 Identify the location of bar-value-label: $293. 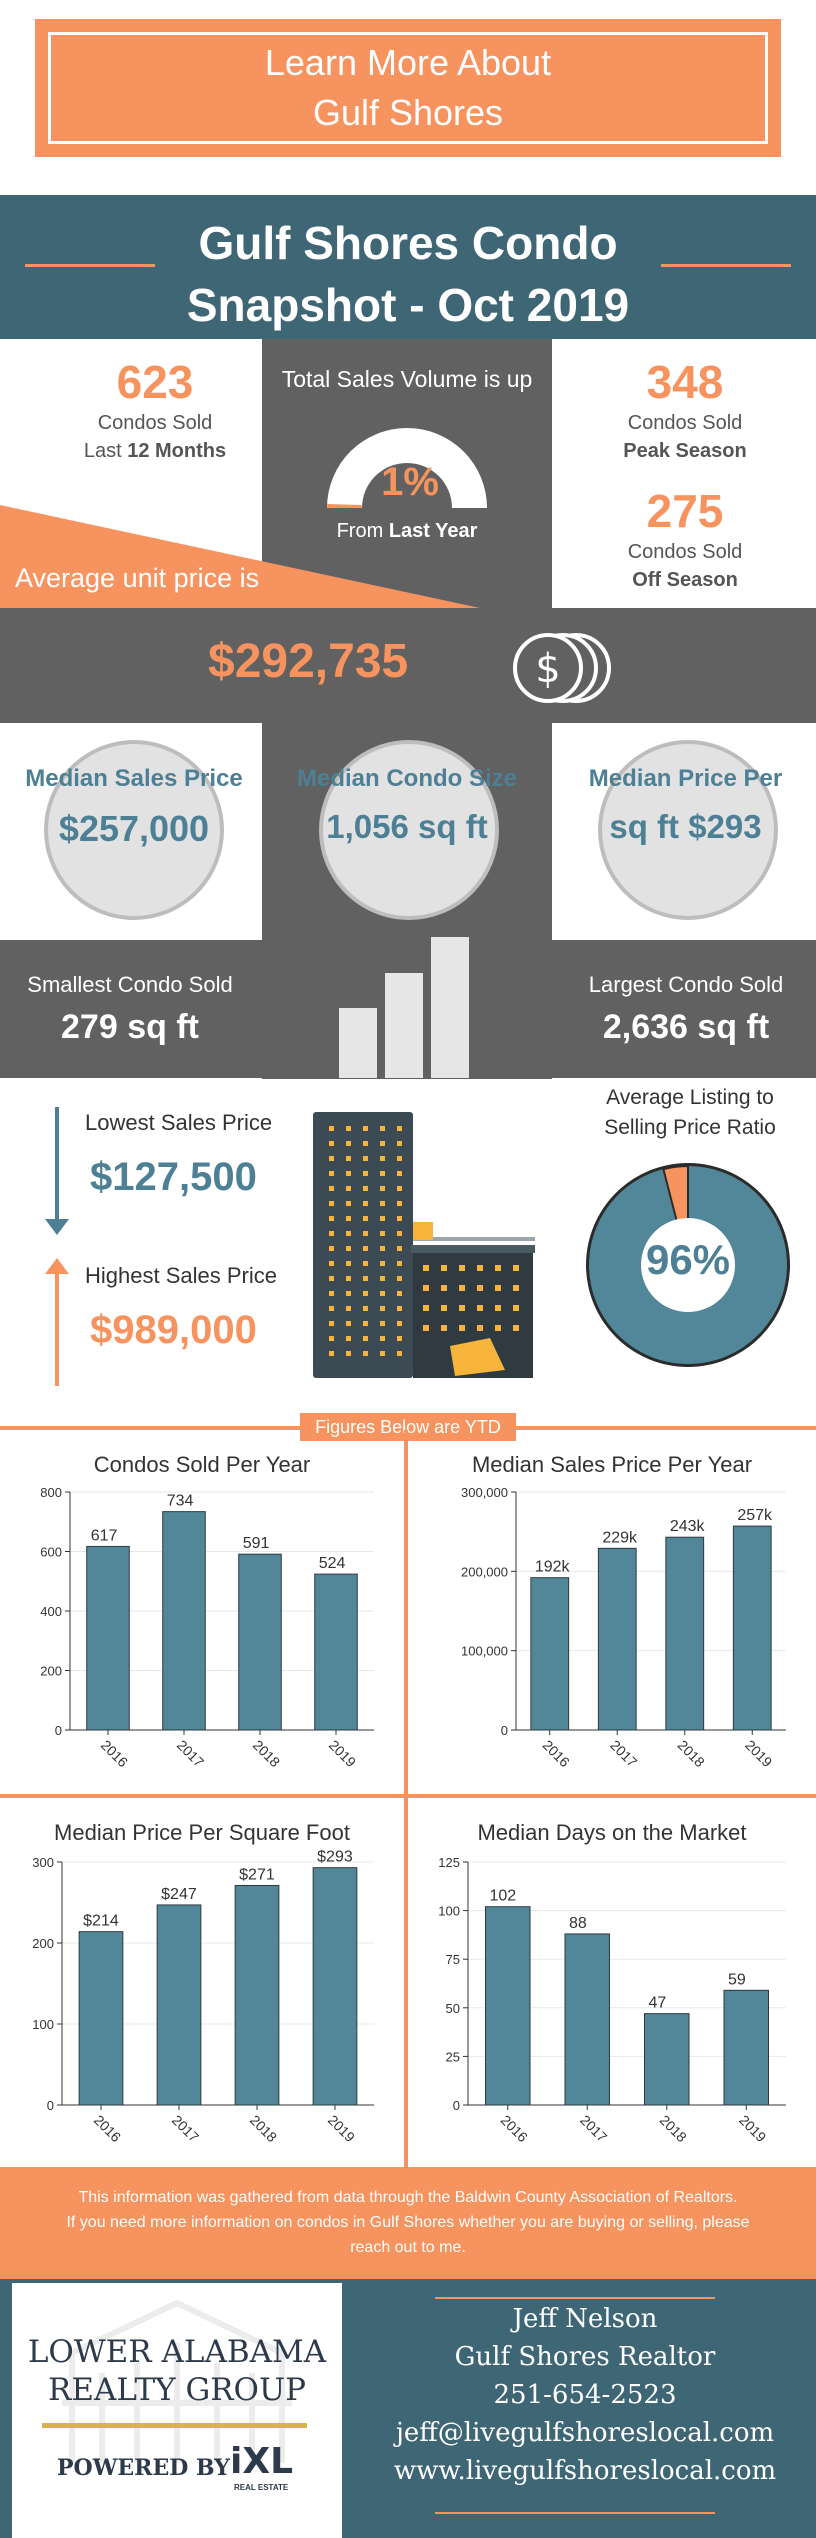
(335, 1858).